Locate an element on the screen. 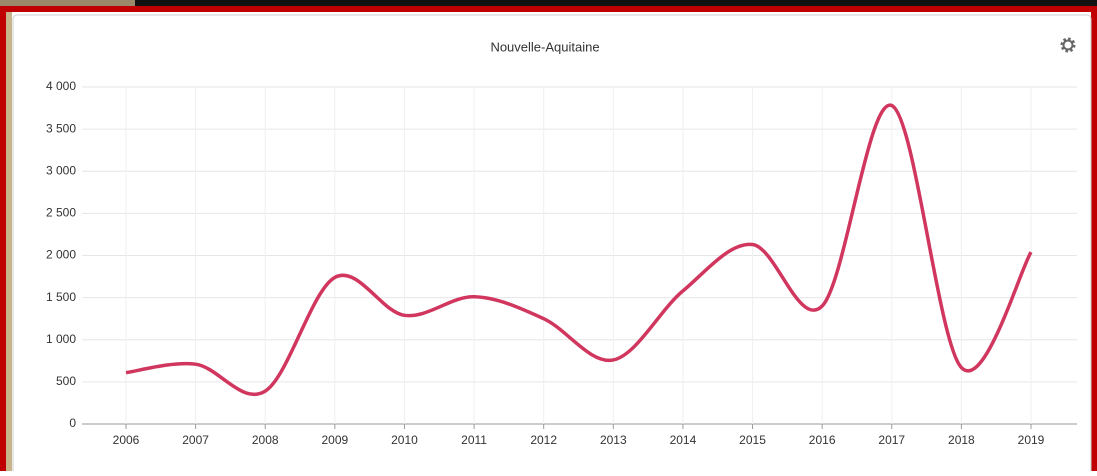  y-tick-label: 2 000 is located at coordinates (61, 255).